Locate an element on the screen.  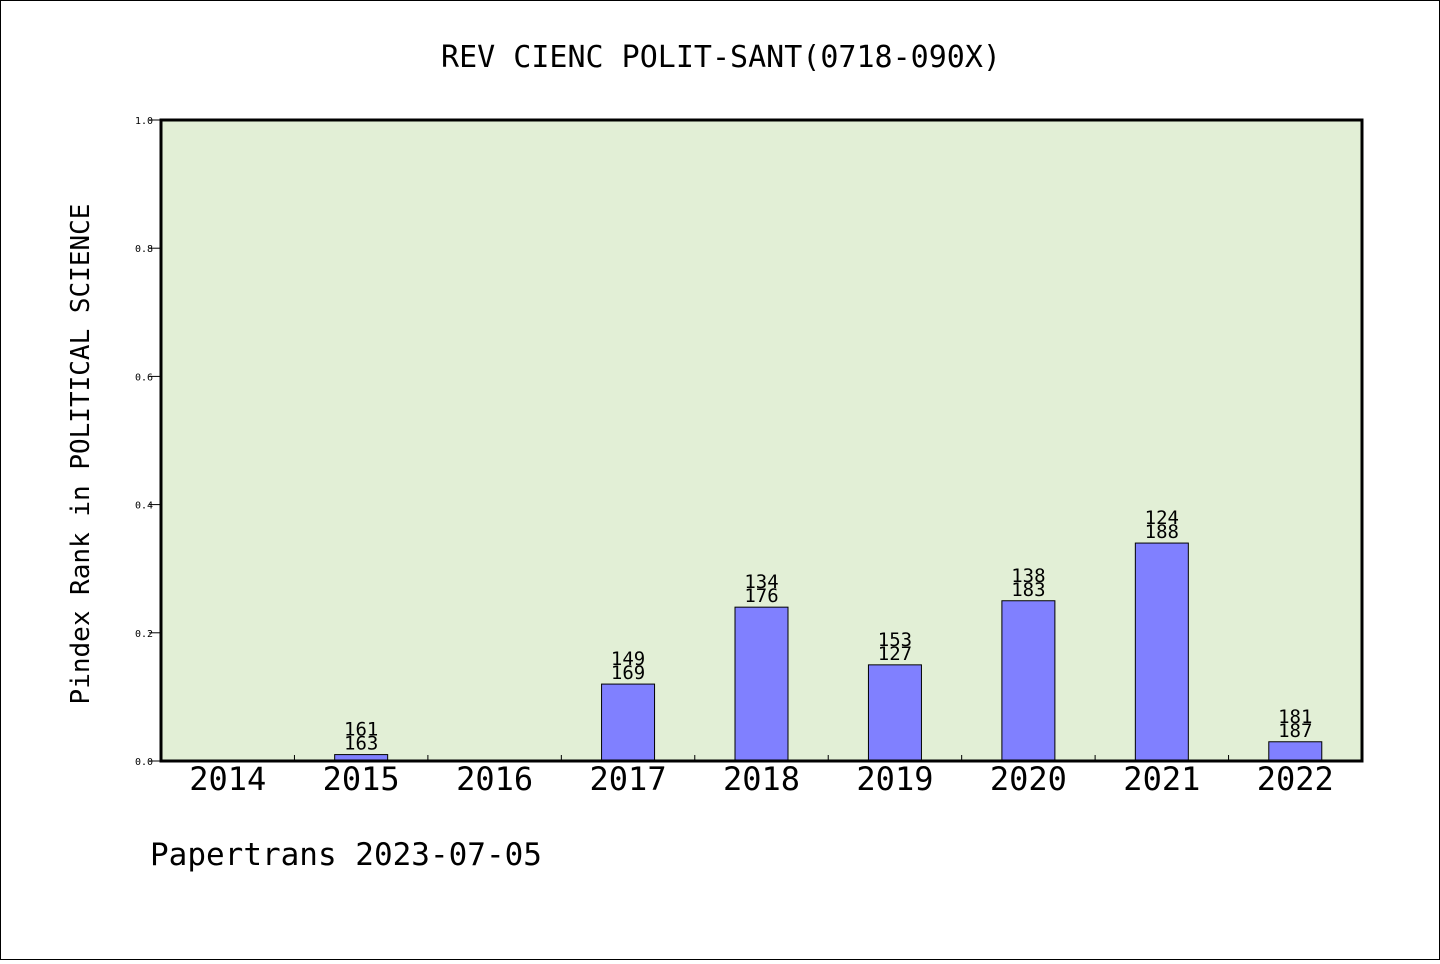
chart-title: REV CIENC POLIT-SANT(0718-090X) is located at coordinates (721, 57).